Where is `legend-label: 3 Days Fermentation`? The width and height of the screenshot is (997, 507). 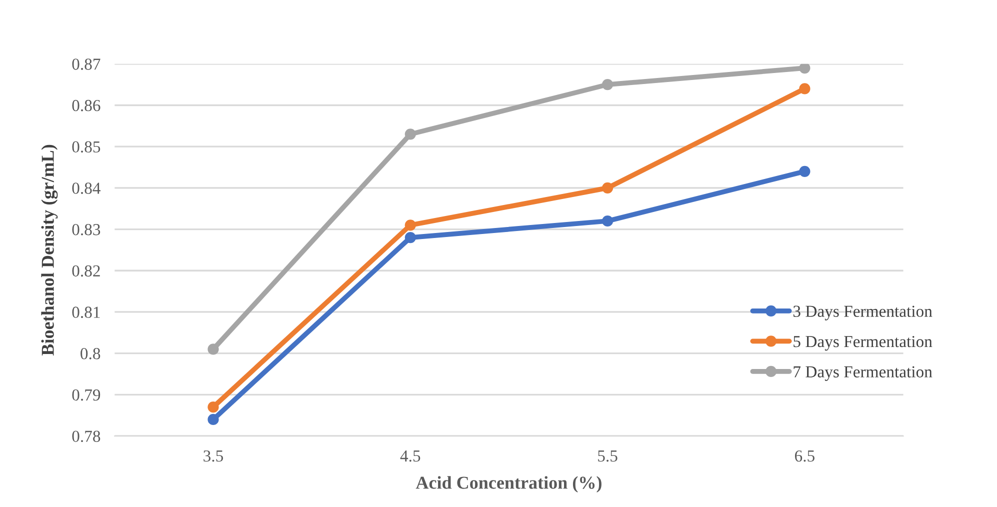
legend-label: 3 Days Fermentation is located at coordinates (862, 313).